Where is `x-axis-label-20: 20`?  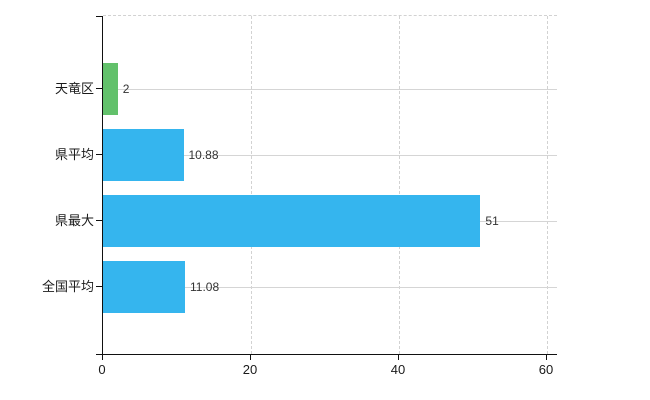
x-axis-label-20: 20 is located at coordinates (250, 369).